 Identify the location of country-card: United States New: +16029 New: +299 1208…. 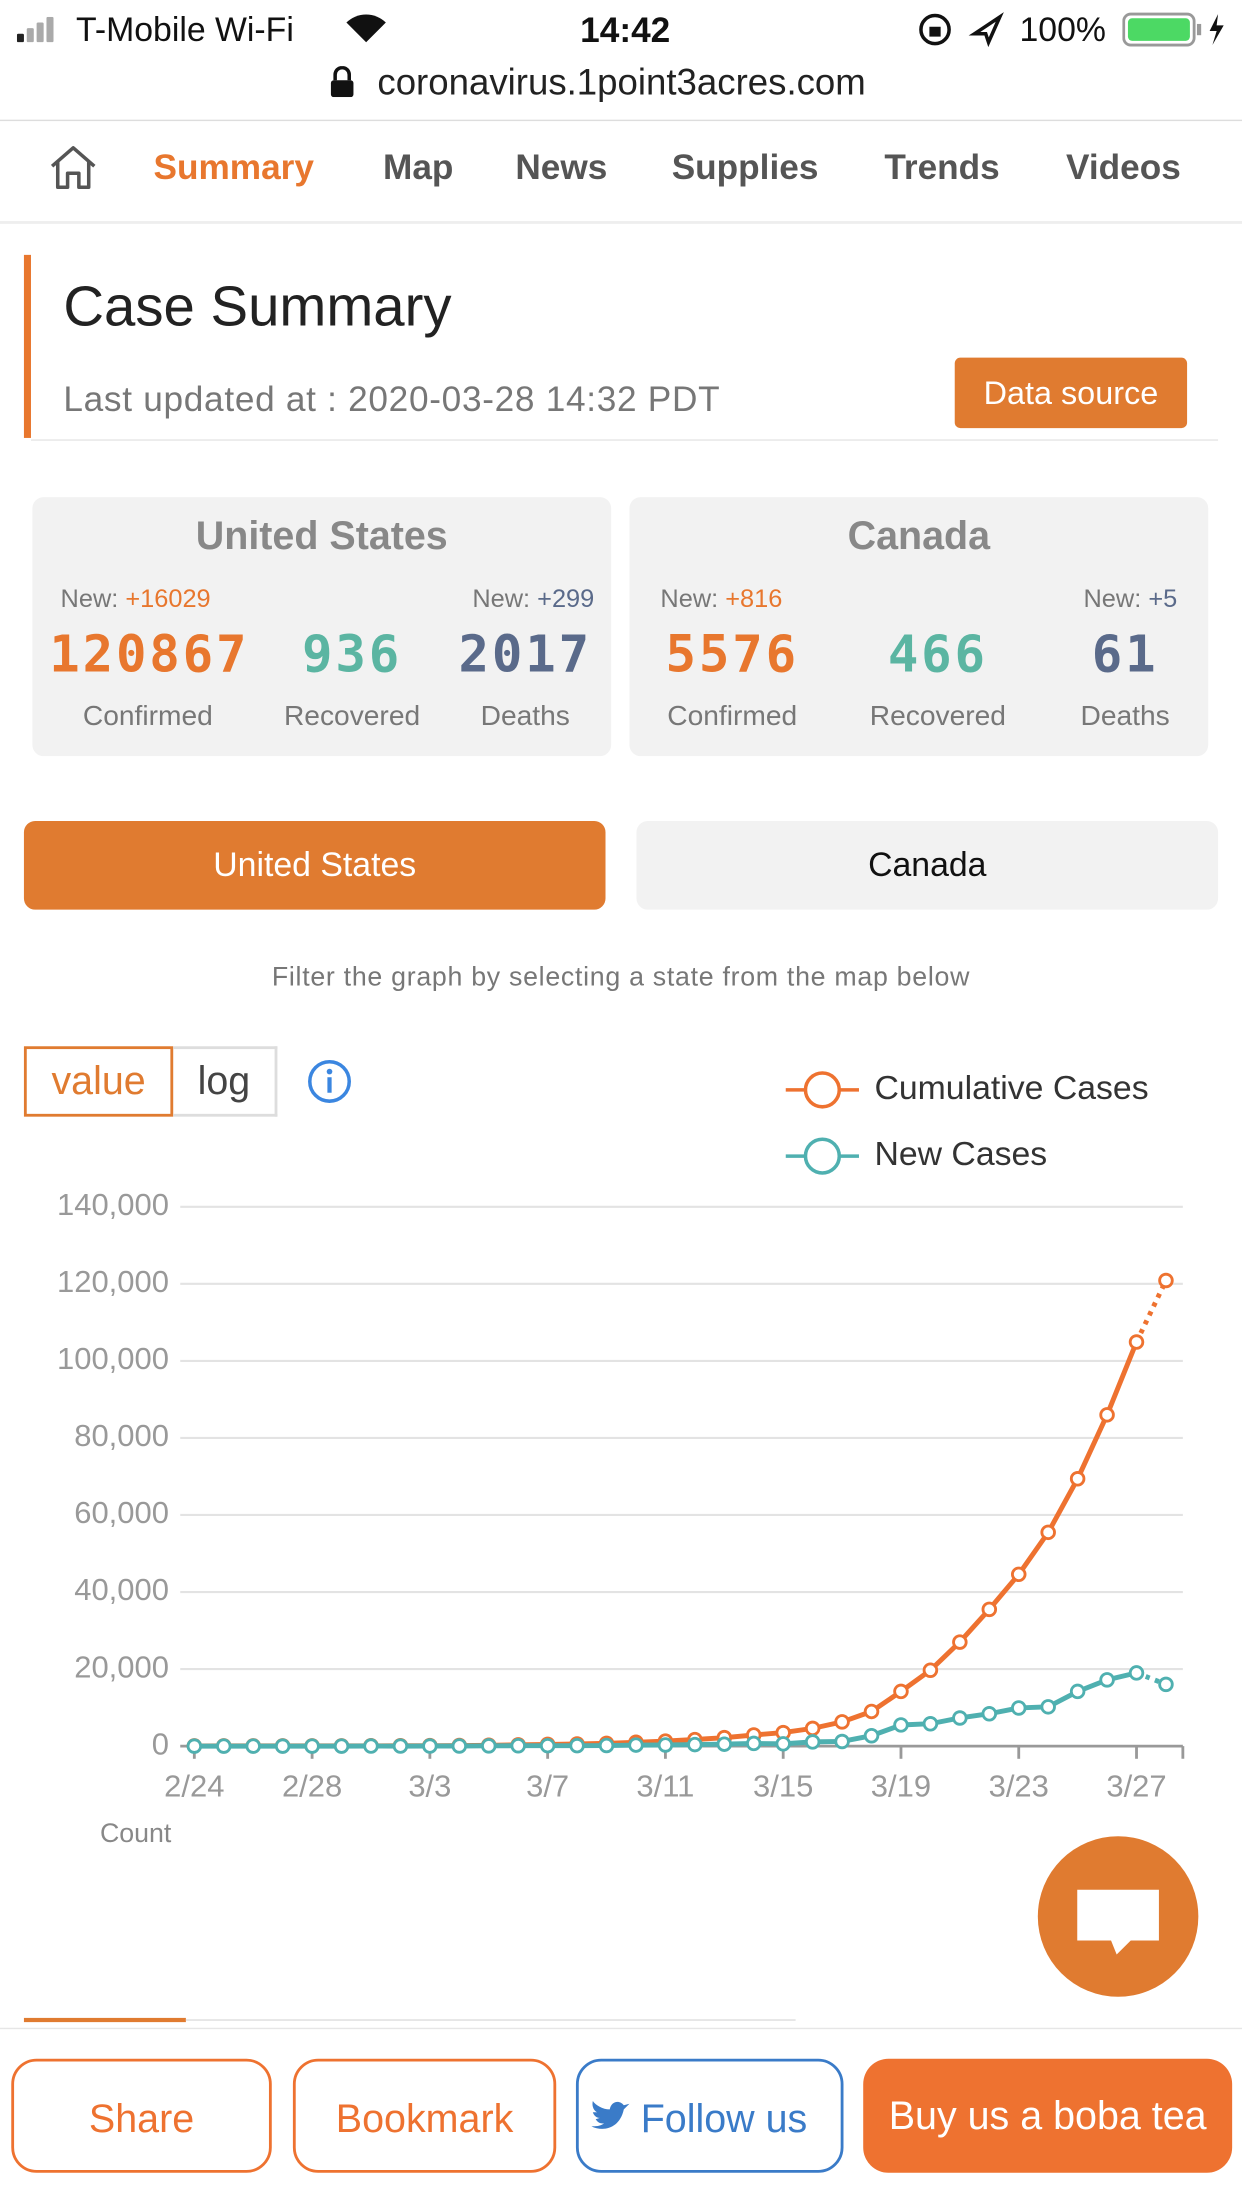
(322, 627).